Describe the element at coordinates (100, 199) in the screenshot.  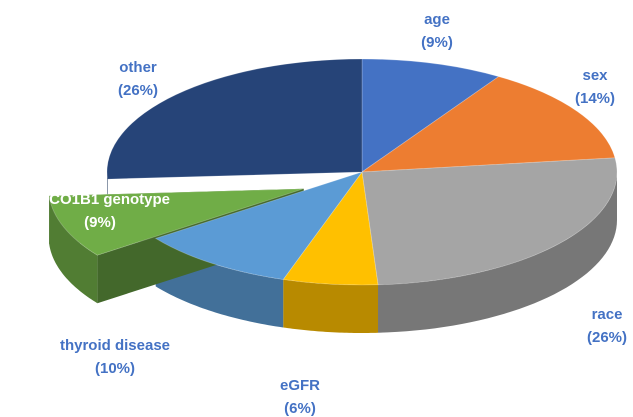
I see `slice-label: SLCO1B1 genotype` at that location.